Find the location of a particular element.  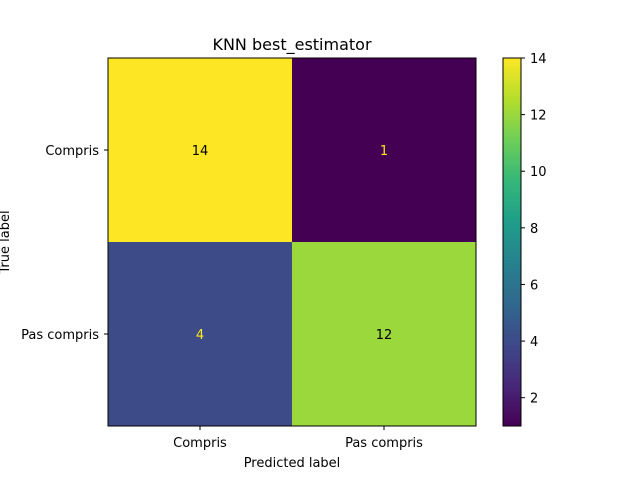

y-tick-label: Compris is located at coordinates (72, 151).